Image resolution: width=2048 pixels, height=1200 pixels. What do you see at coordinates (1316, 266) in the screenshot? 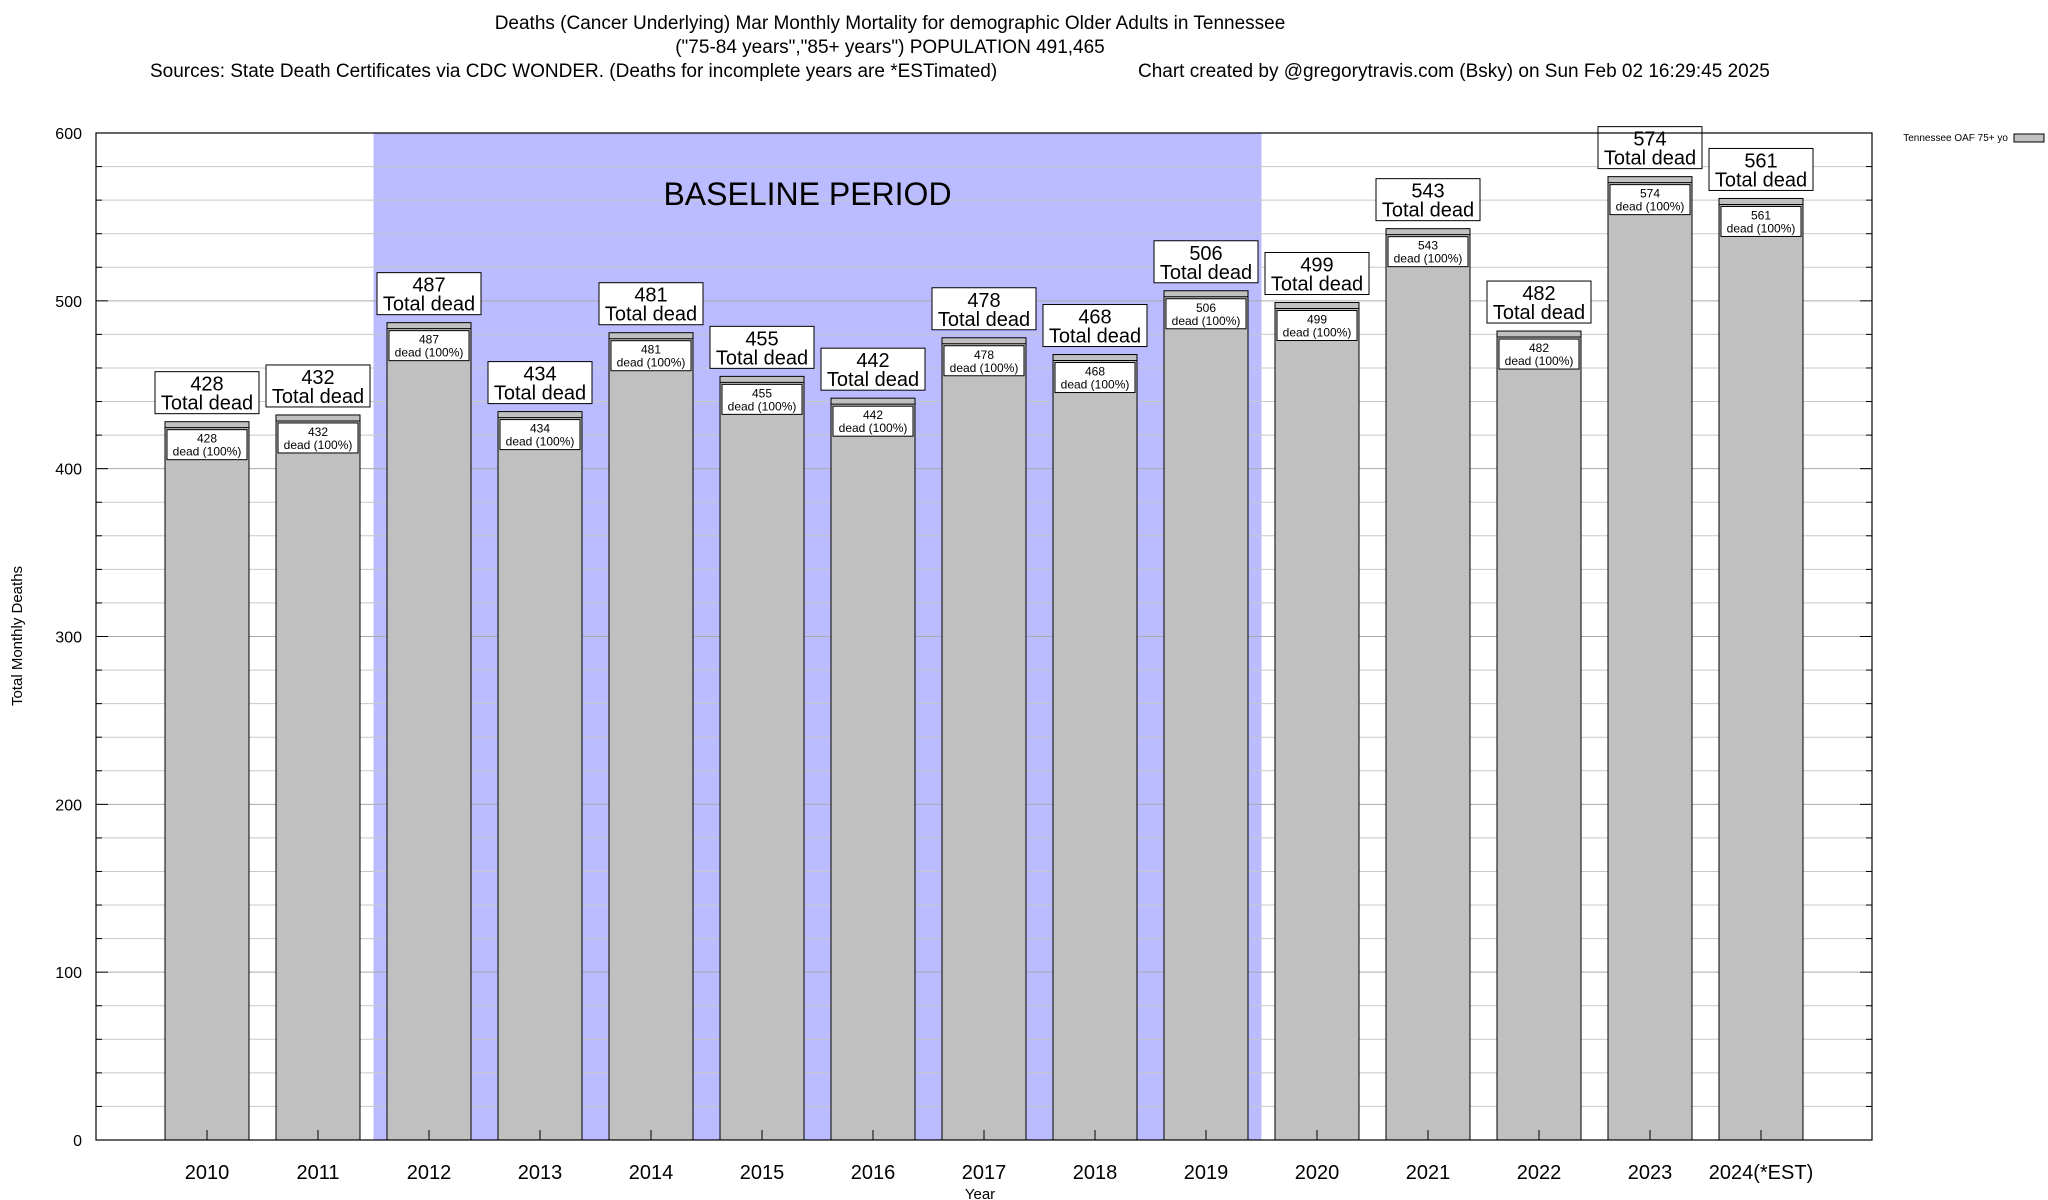
I see `total-value-label: 499` at bounding box center [1316, 266].